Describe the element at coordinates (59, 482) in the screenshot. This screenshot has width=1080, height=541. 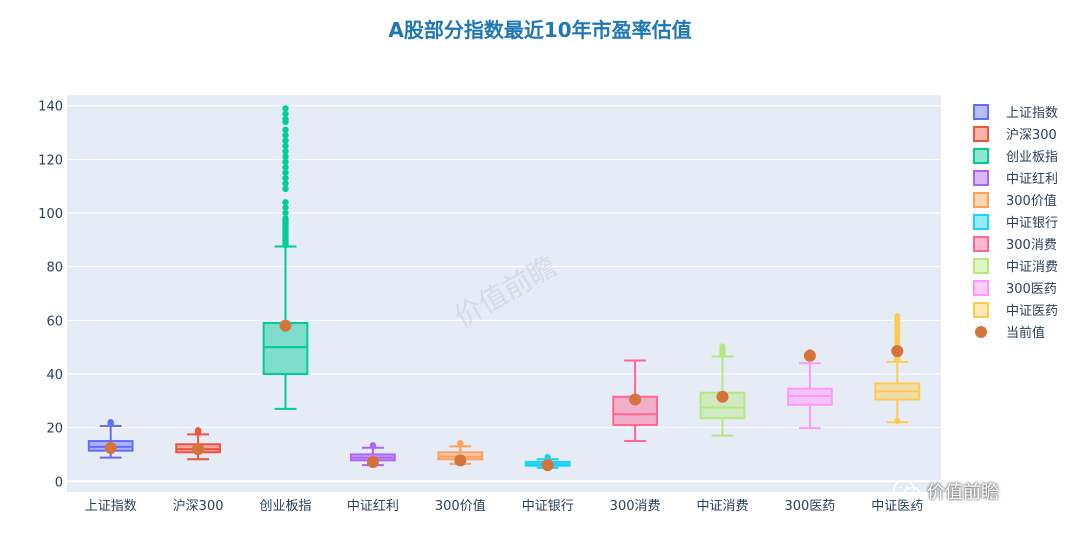
I see `y-tick-label: 0` at that location.